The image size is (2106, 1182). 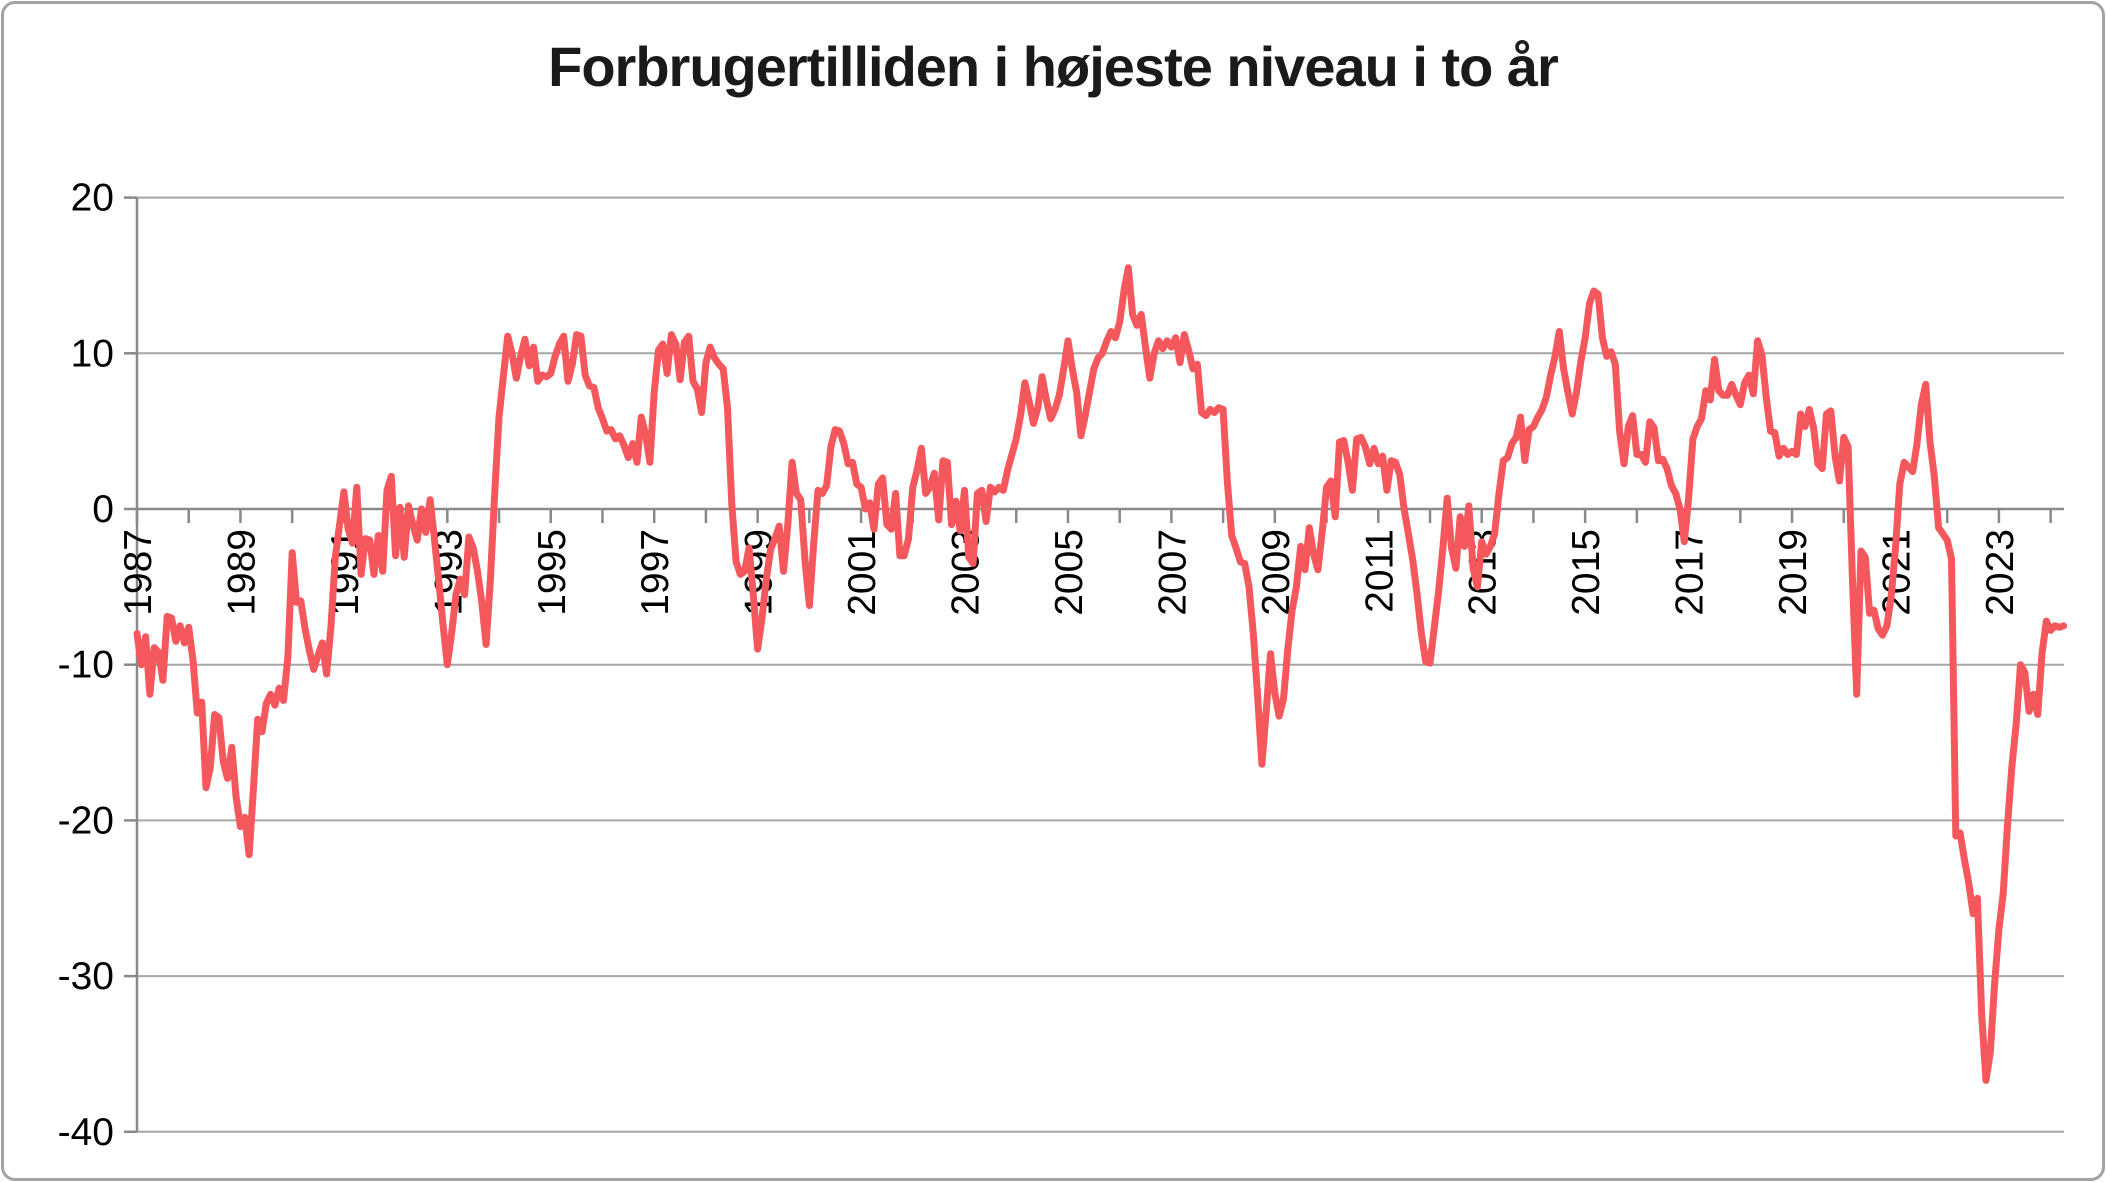 I want to click on x-axis-tick-label: 2015, so click(x=1586, y=572).